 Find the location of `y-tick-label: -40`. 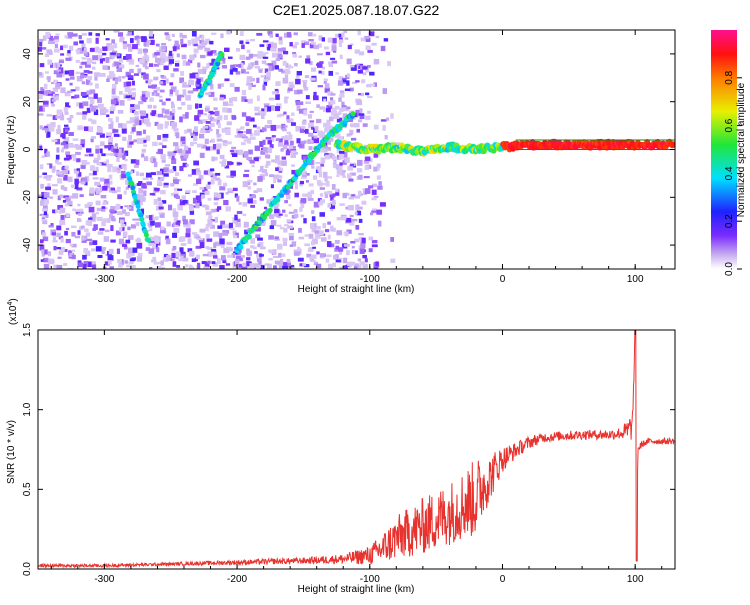

y-tick-label: -40 is located at coordinates (27, 244).